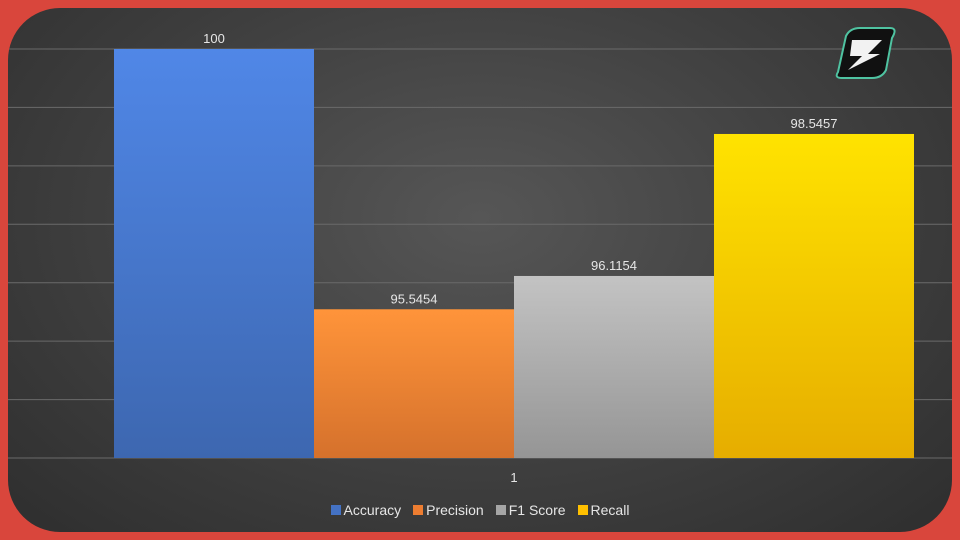 Image resolution: width=960 pixels, height=540 pixels. Describe the element at coordinates (214, 38) in the screenshot. I see `data-label: 100` at that location.